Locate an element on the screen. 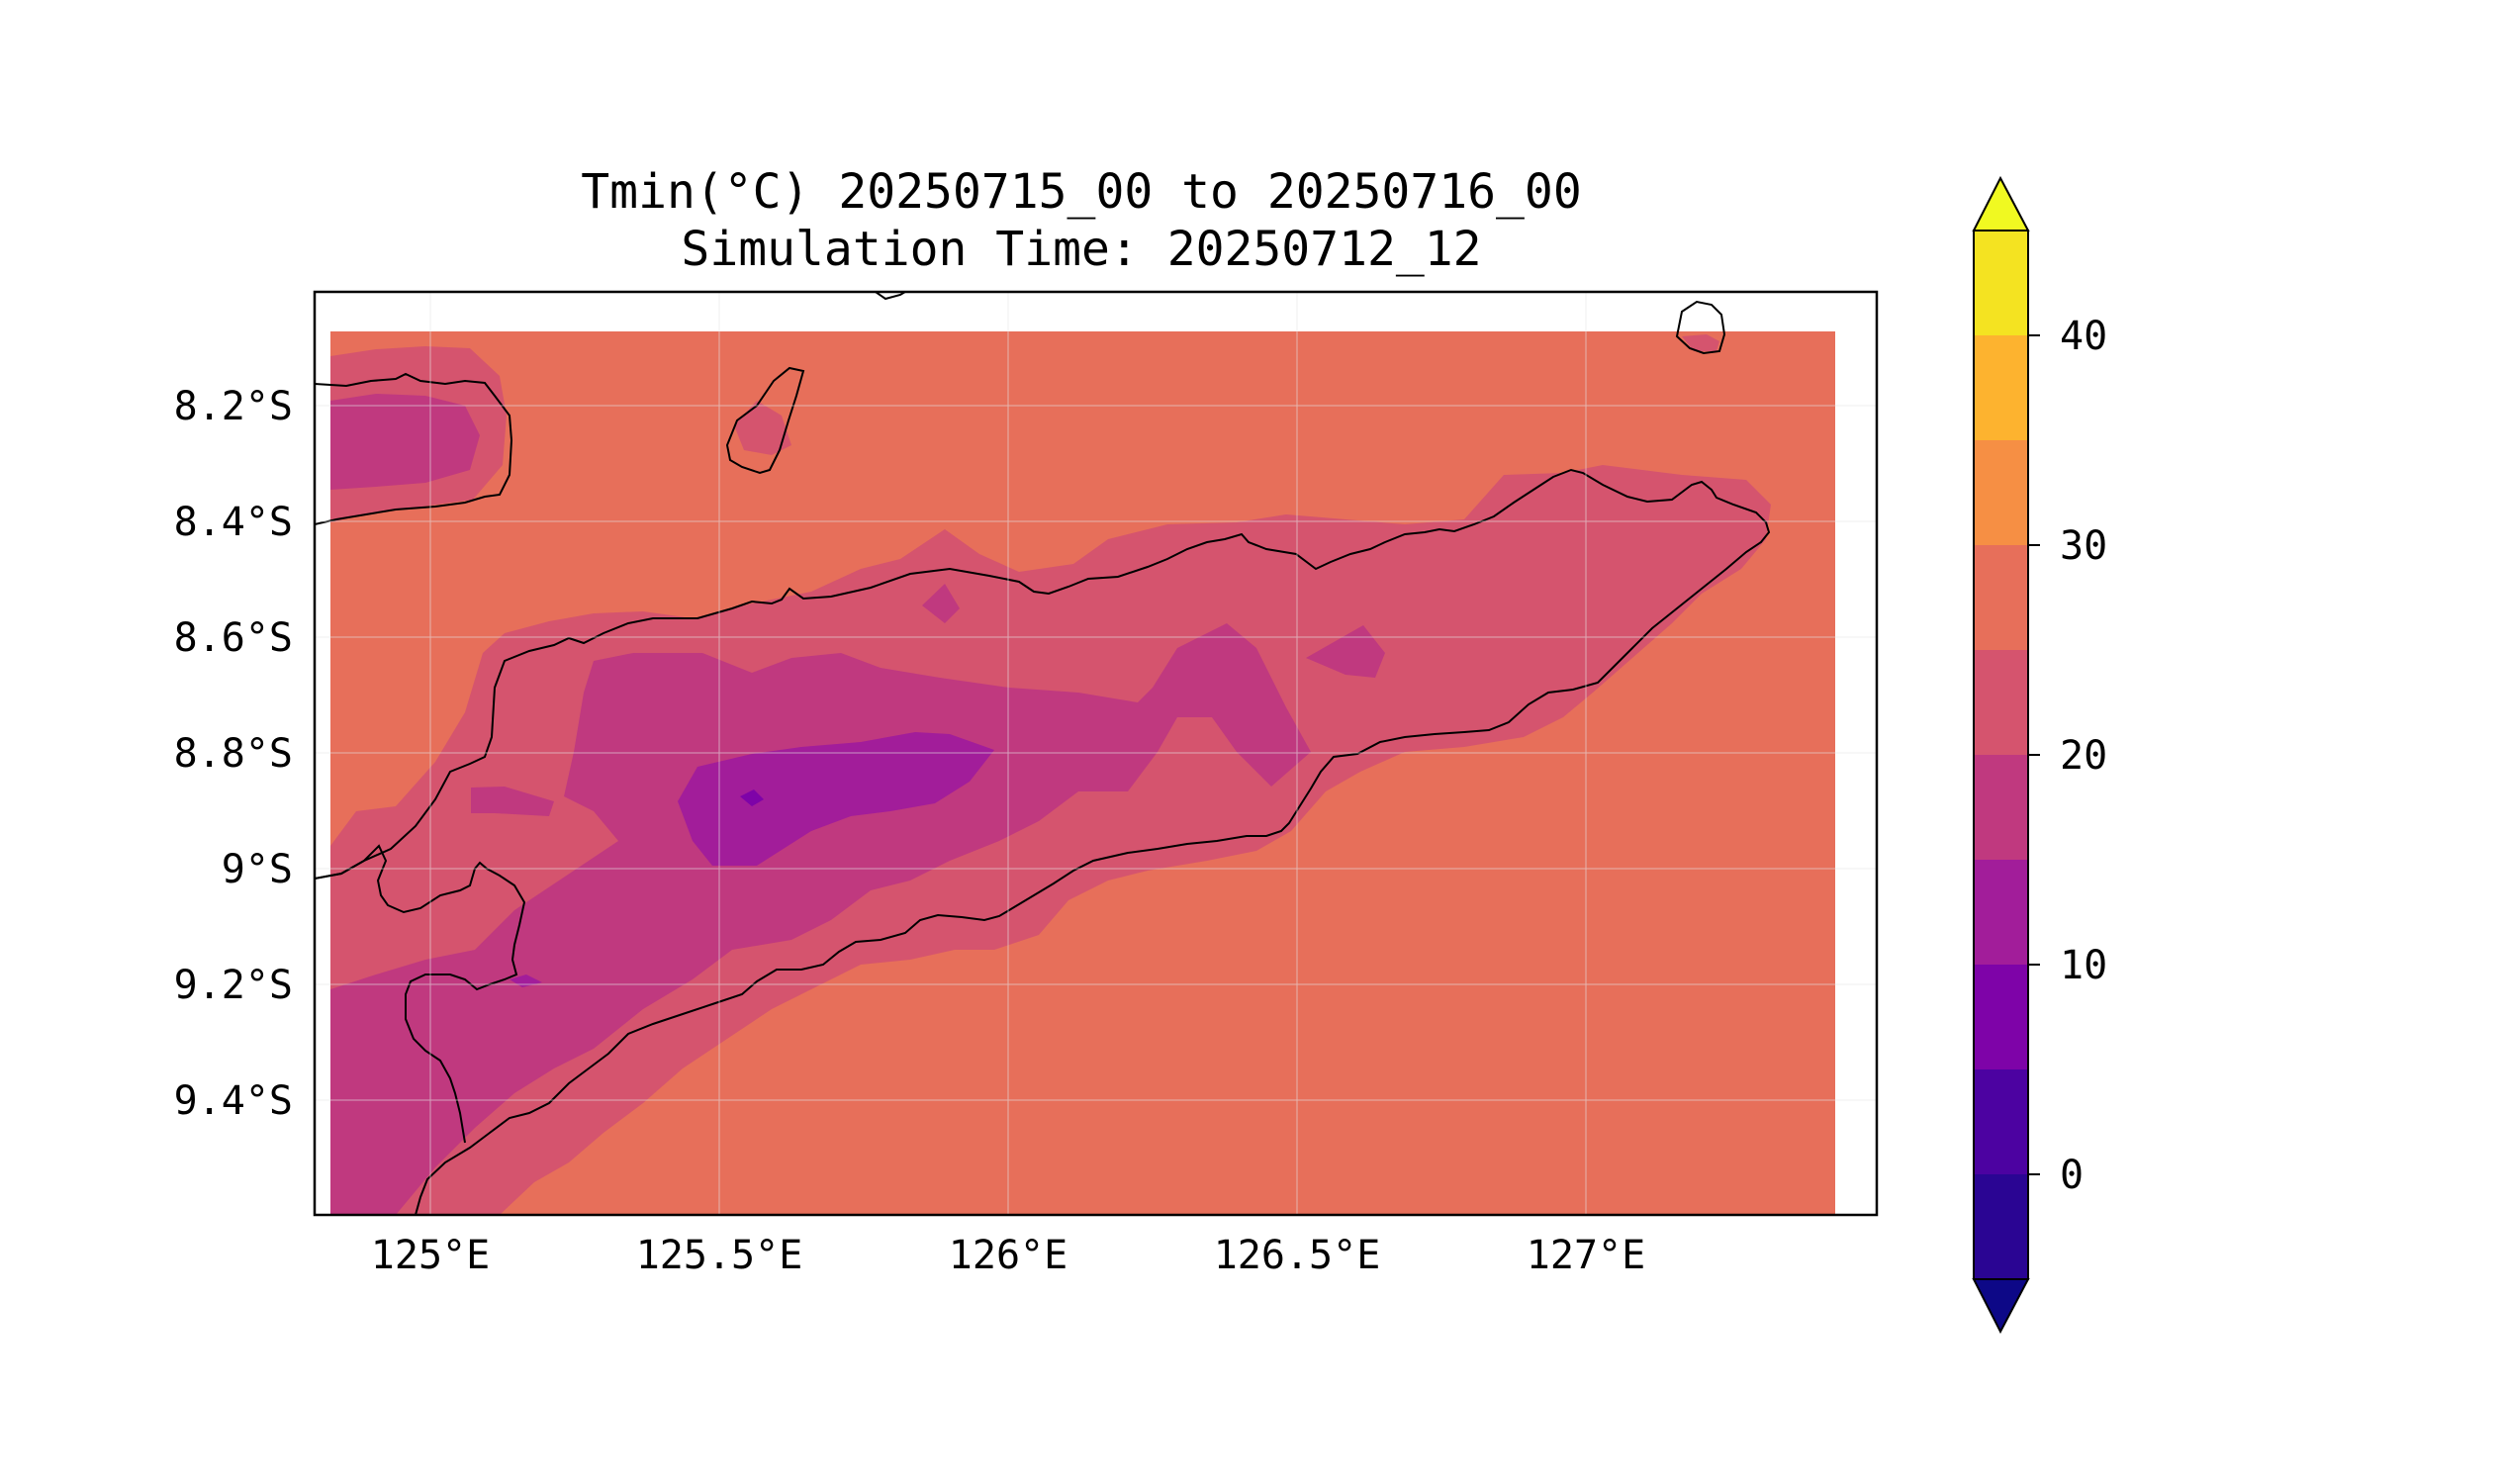  y-tick-label: 9°S is located at coordinates (257, 869).